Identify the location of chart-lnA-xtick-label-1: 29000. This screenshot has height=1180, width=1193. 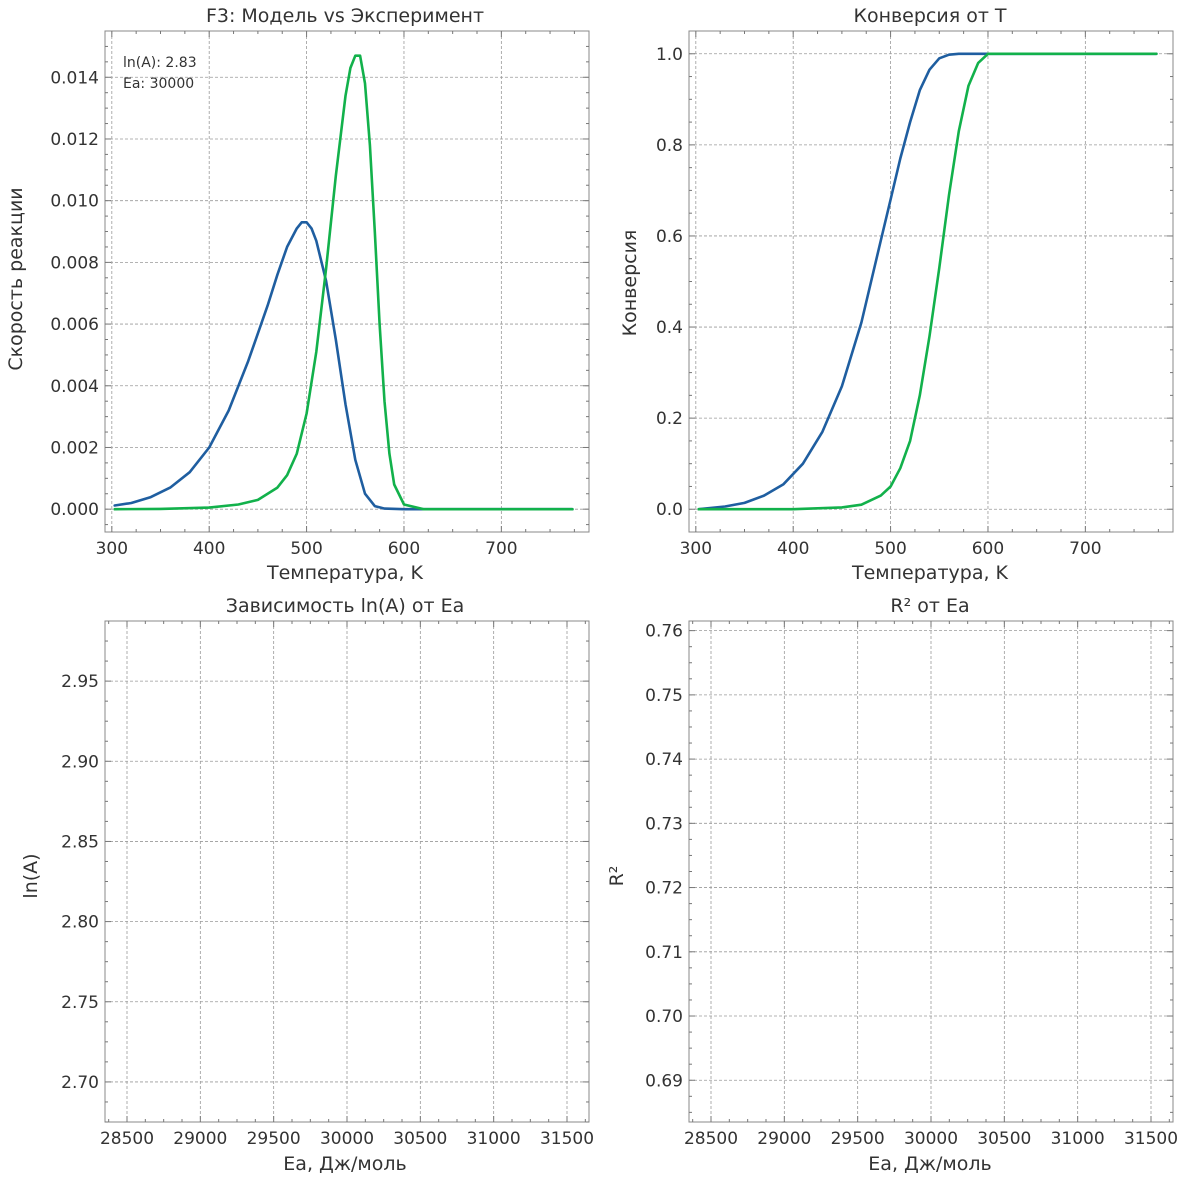
(200, 1139).